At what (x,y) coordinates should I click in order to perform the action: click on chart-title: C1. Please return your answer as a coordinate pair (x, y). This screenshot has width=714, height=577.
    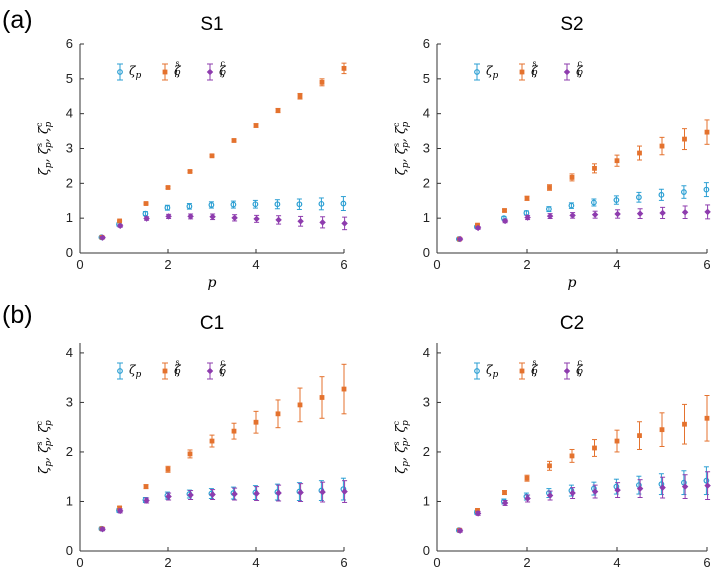
    Looking at the image, I should click on (212, 323).